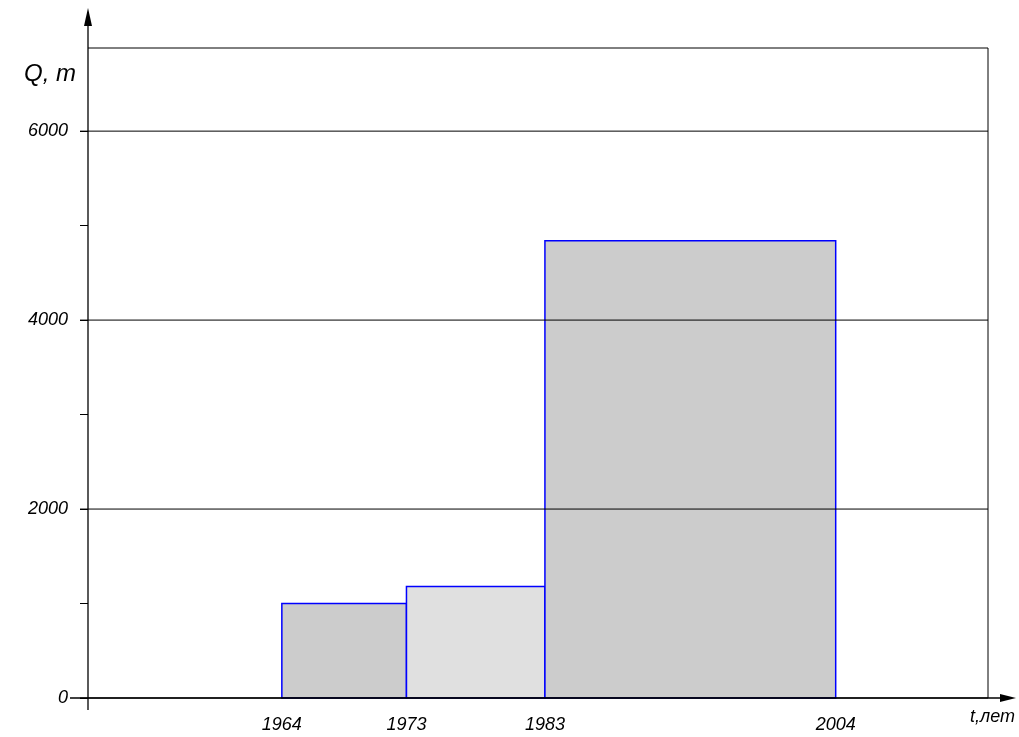 The image size is (1019, 737). What do you see at coordinates (62, 697) in the screenshot?
I see `y-tick-label: 0` at bounding box center [62, 697].